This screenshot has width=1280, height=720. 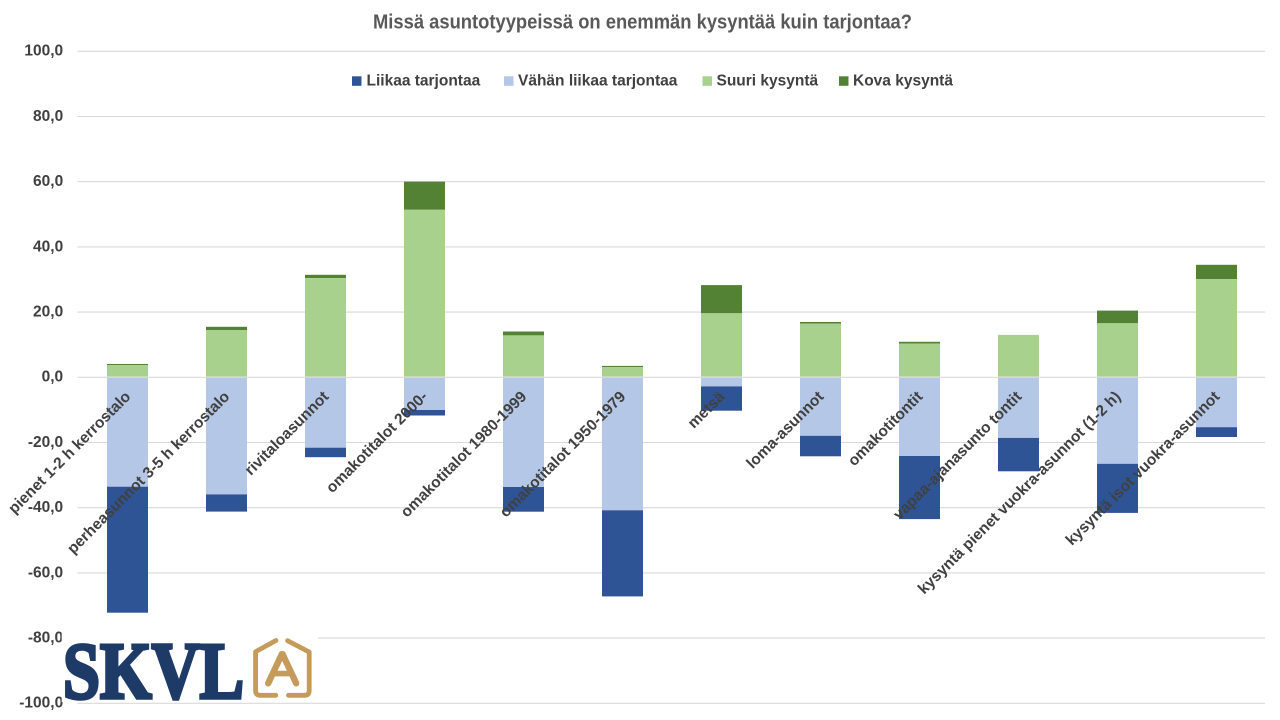 What do you see at coordinates (43, 51) in the screenshot?
I see `svg-text: 100,0` at bounding box center [43, 51].